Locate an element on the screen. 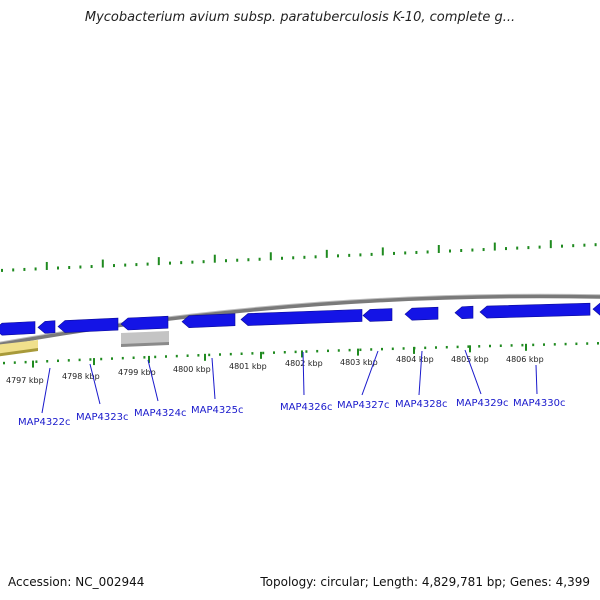  scale-label: 4806 kbp is located at coordinates (525, 359).